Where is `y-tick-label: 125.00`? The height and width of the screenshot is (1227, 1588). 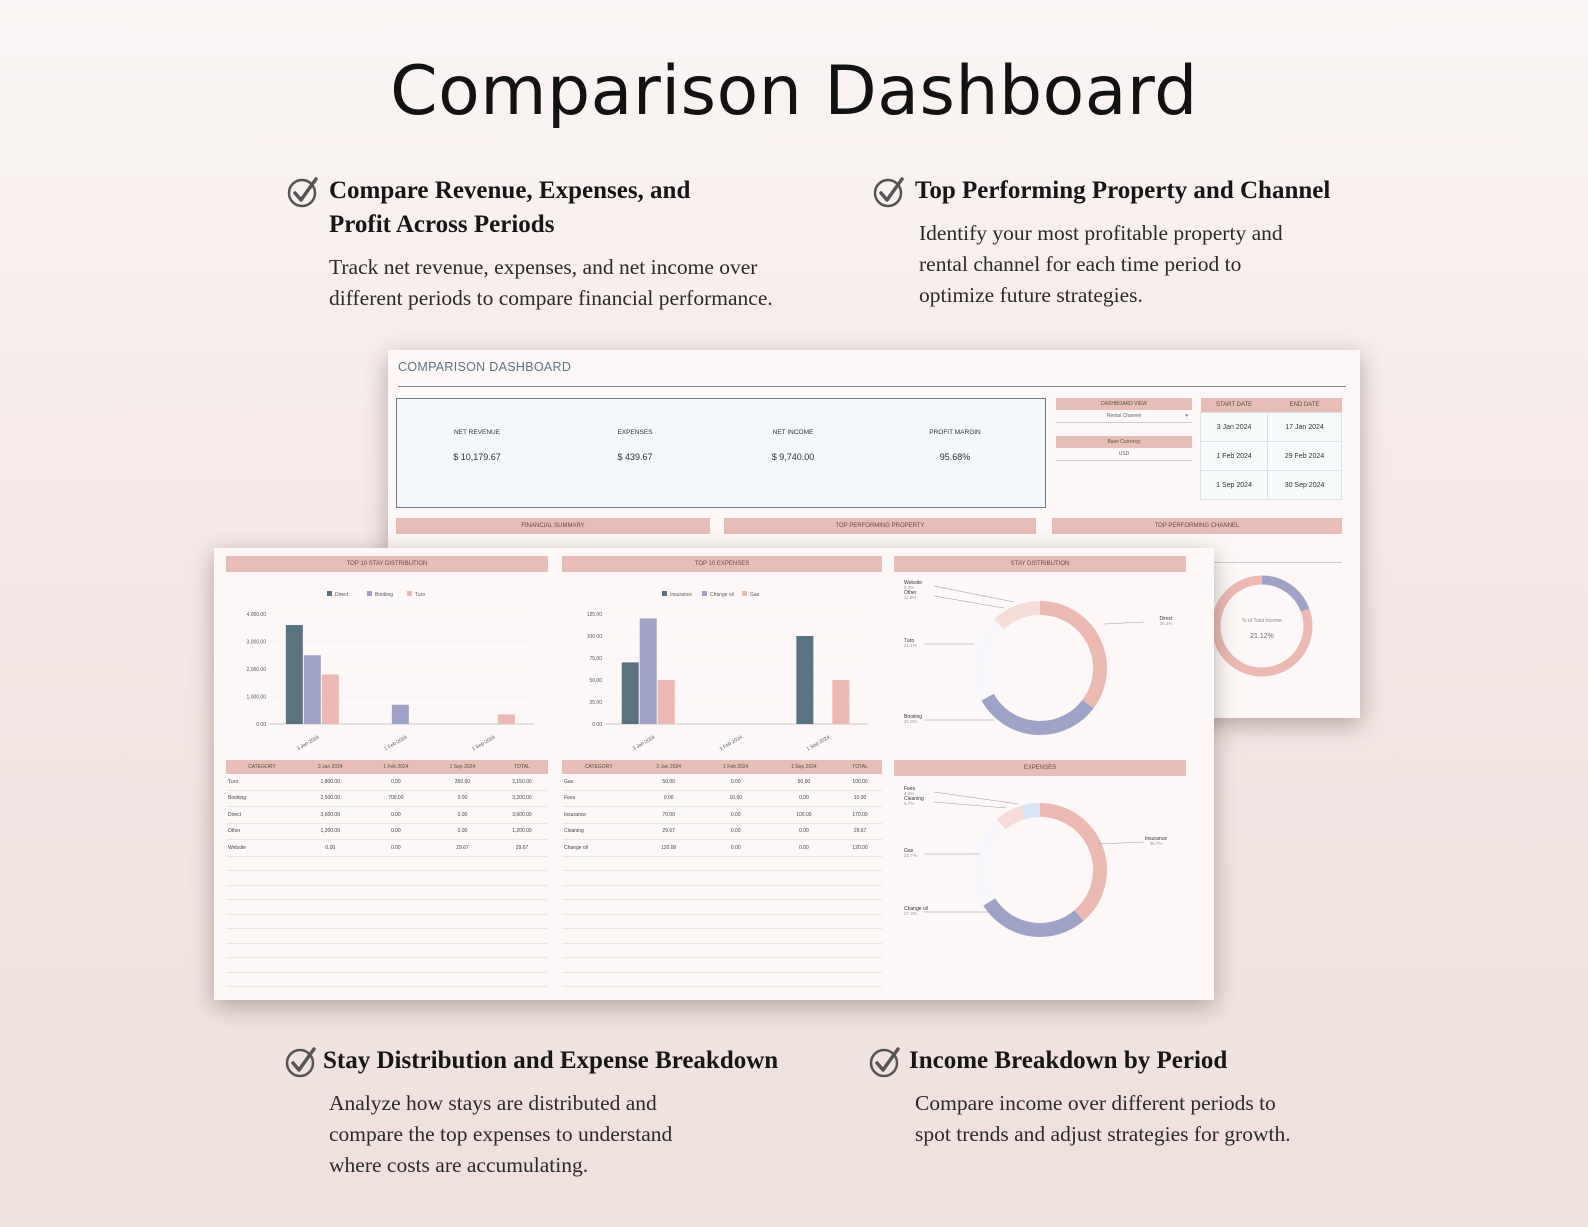 y-tick-label: 125.00 is located at coordinates (595, 615).